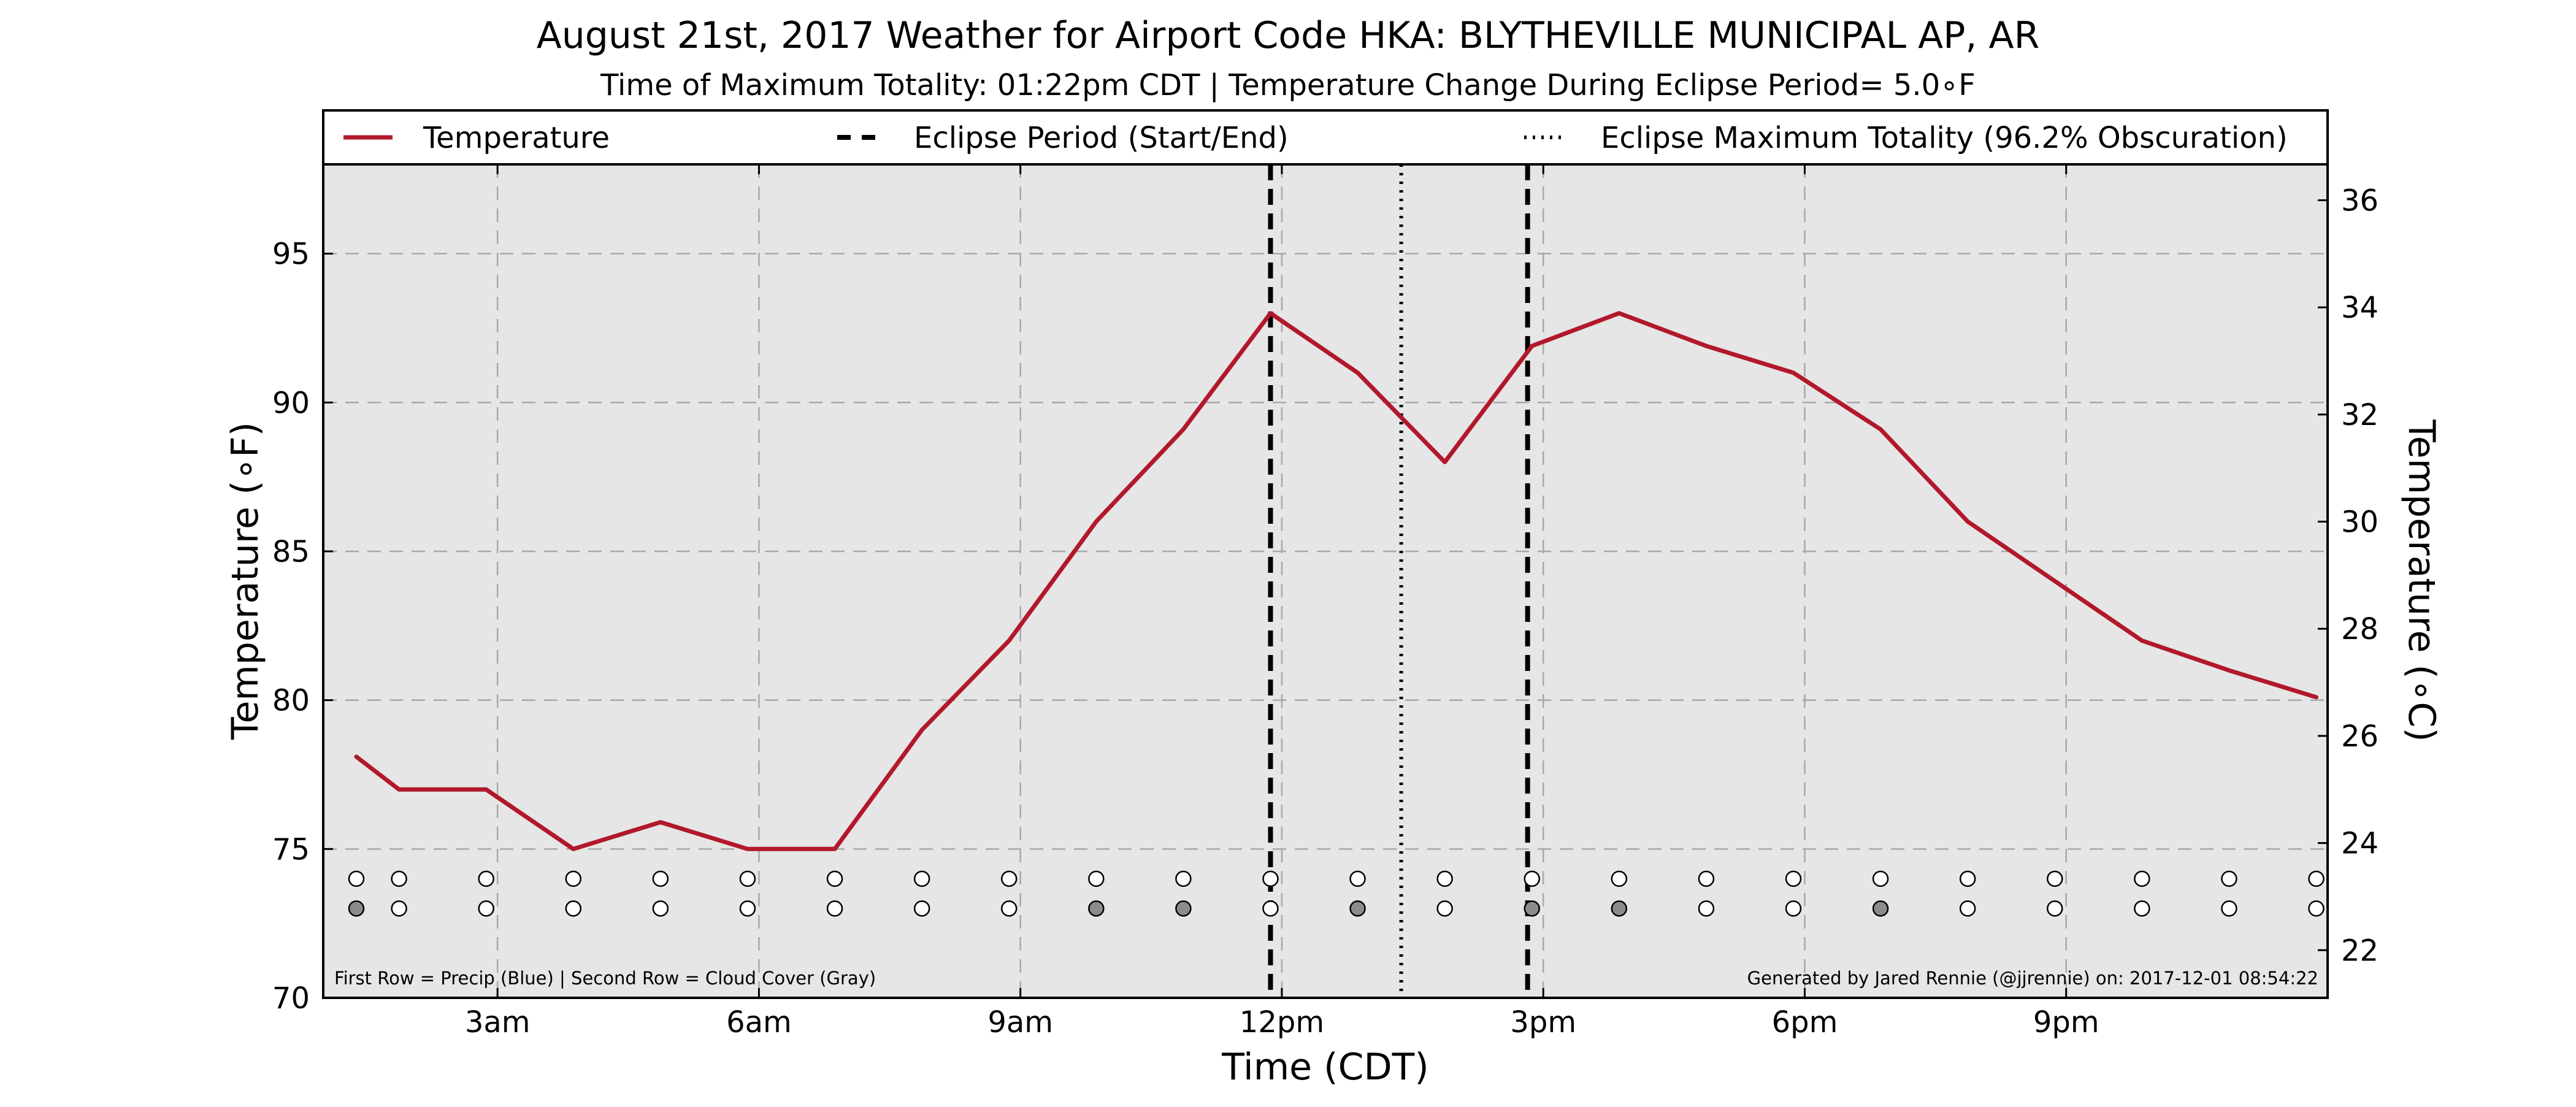 The height and width of the screenshot is (1107, 2576). Describe the element at coordinates (2421, 580) in the screenshot. I see `y-axis-label-right: Temperature (∘C)` at that location.